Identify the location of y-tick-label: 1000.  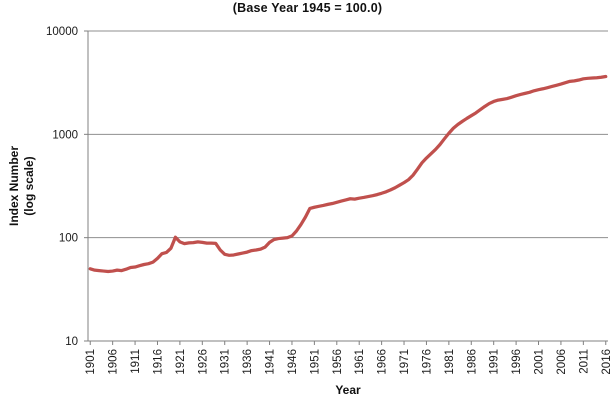
(65, 135).